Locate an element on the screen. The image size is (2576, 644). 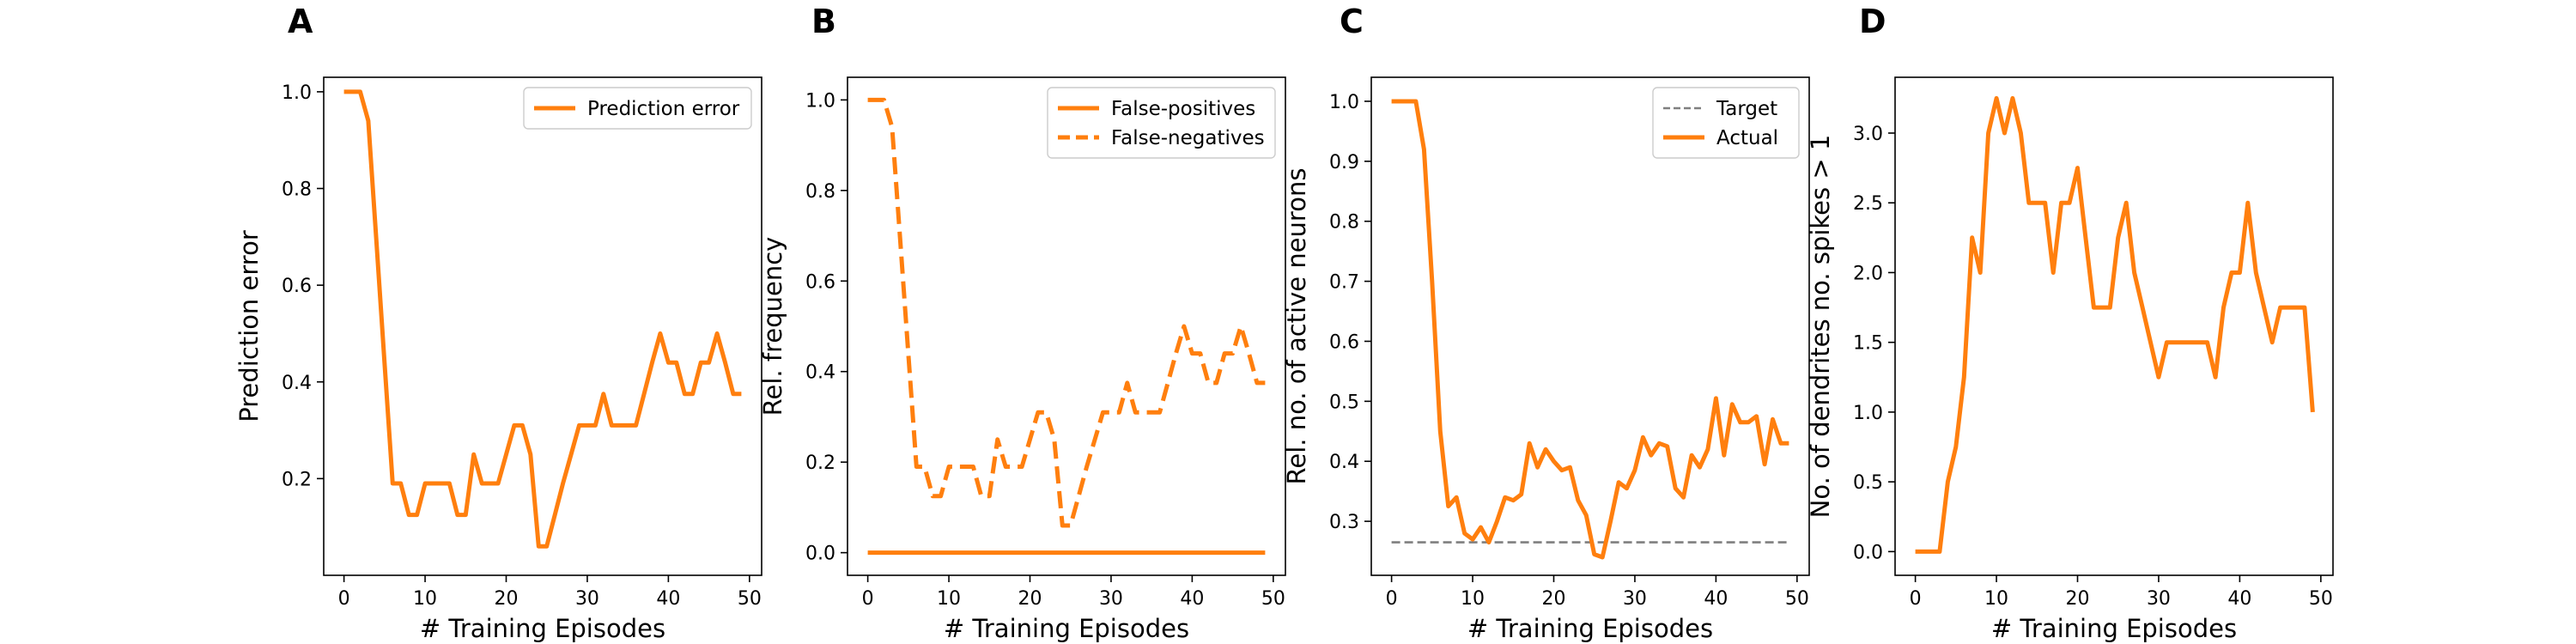
series-line-actual is located at coordinates (1590, 329).